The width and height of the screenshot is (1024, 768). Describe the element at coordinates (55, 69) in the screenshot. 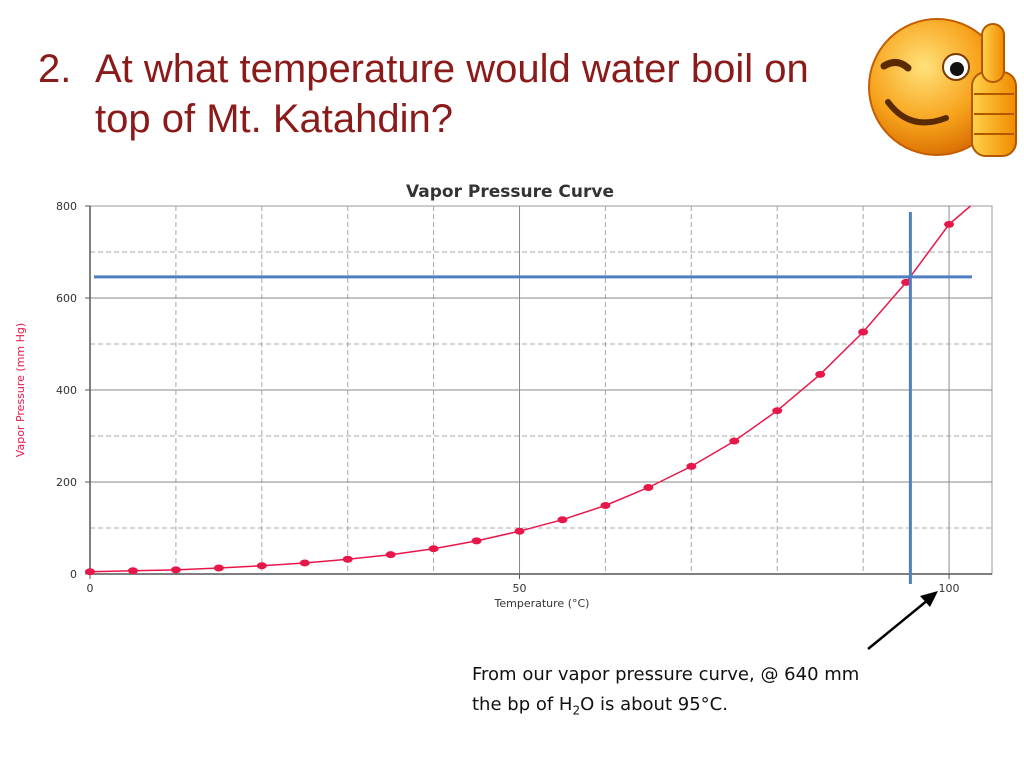

I see `question-number: 2.` at that location.